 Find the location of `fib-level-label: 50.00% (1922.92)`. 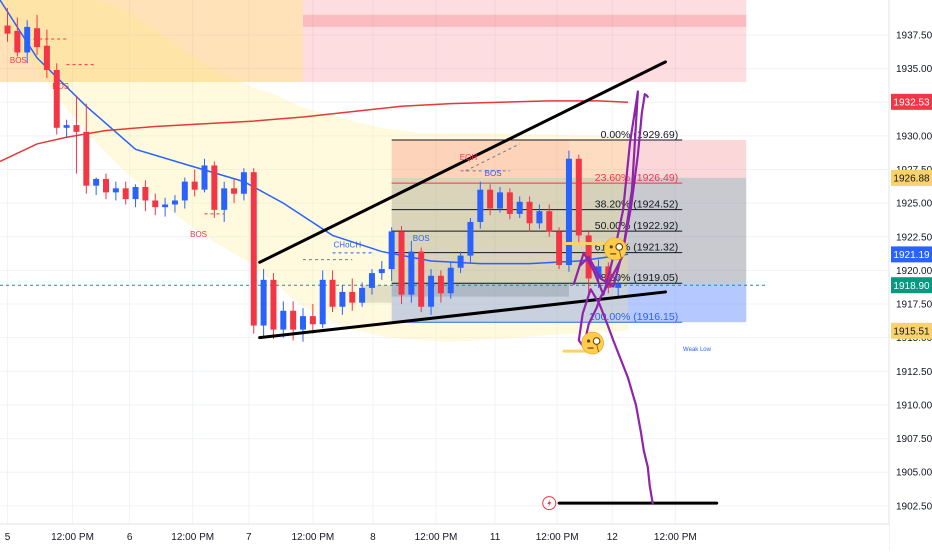

fib-level-label: 50.00% (1922.92) is located at coordinates (636, 226).